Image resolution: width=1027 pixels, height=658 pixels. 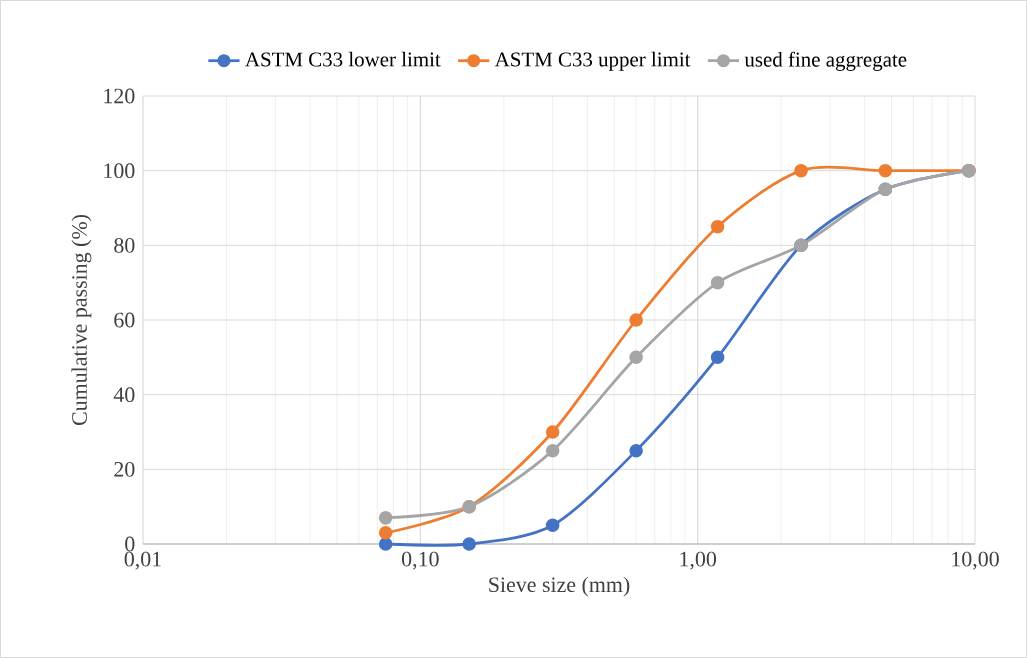 I want to click on x-tick-label: 1,00, so click(x=698, y=560).